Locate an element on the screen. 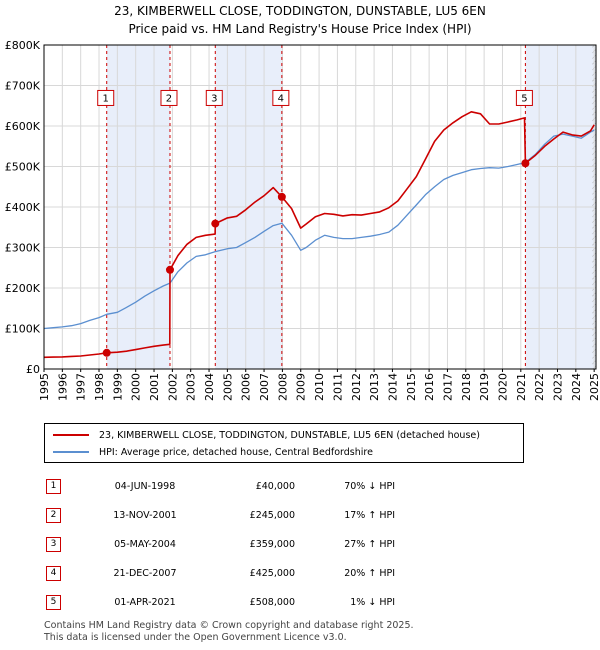  x-tick-label: 2025 is located at coordinates (594, 387).